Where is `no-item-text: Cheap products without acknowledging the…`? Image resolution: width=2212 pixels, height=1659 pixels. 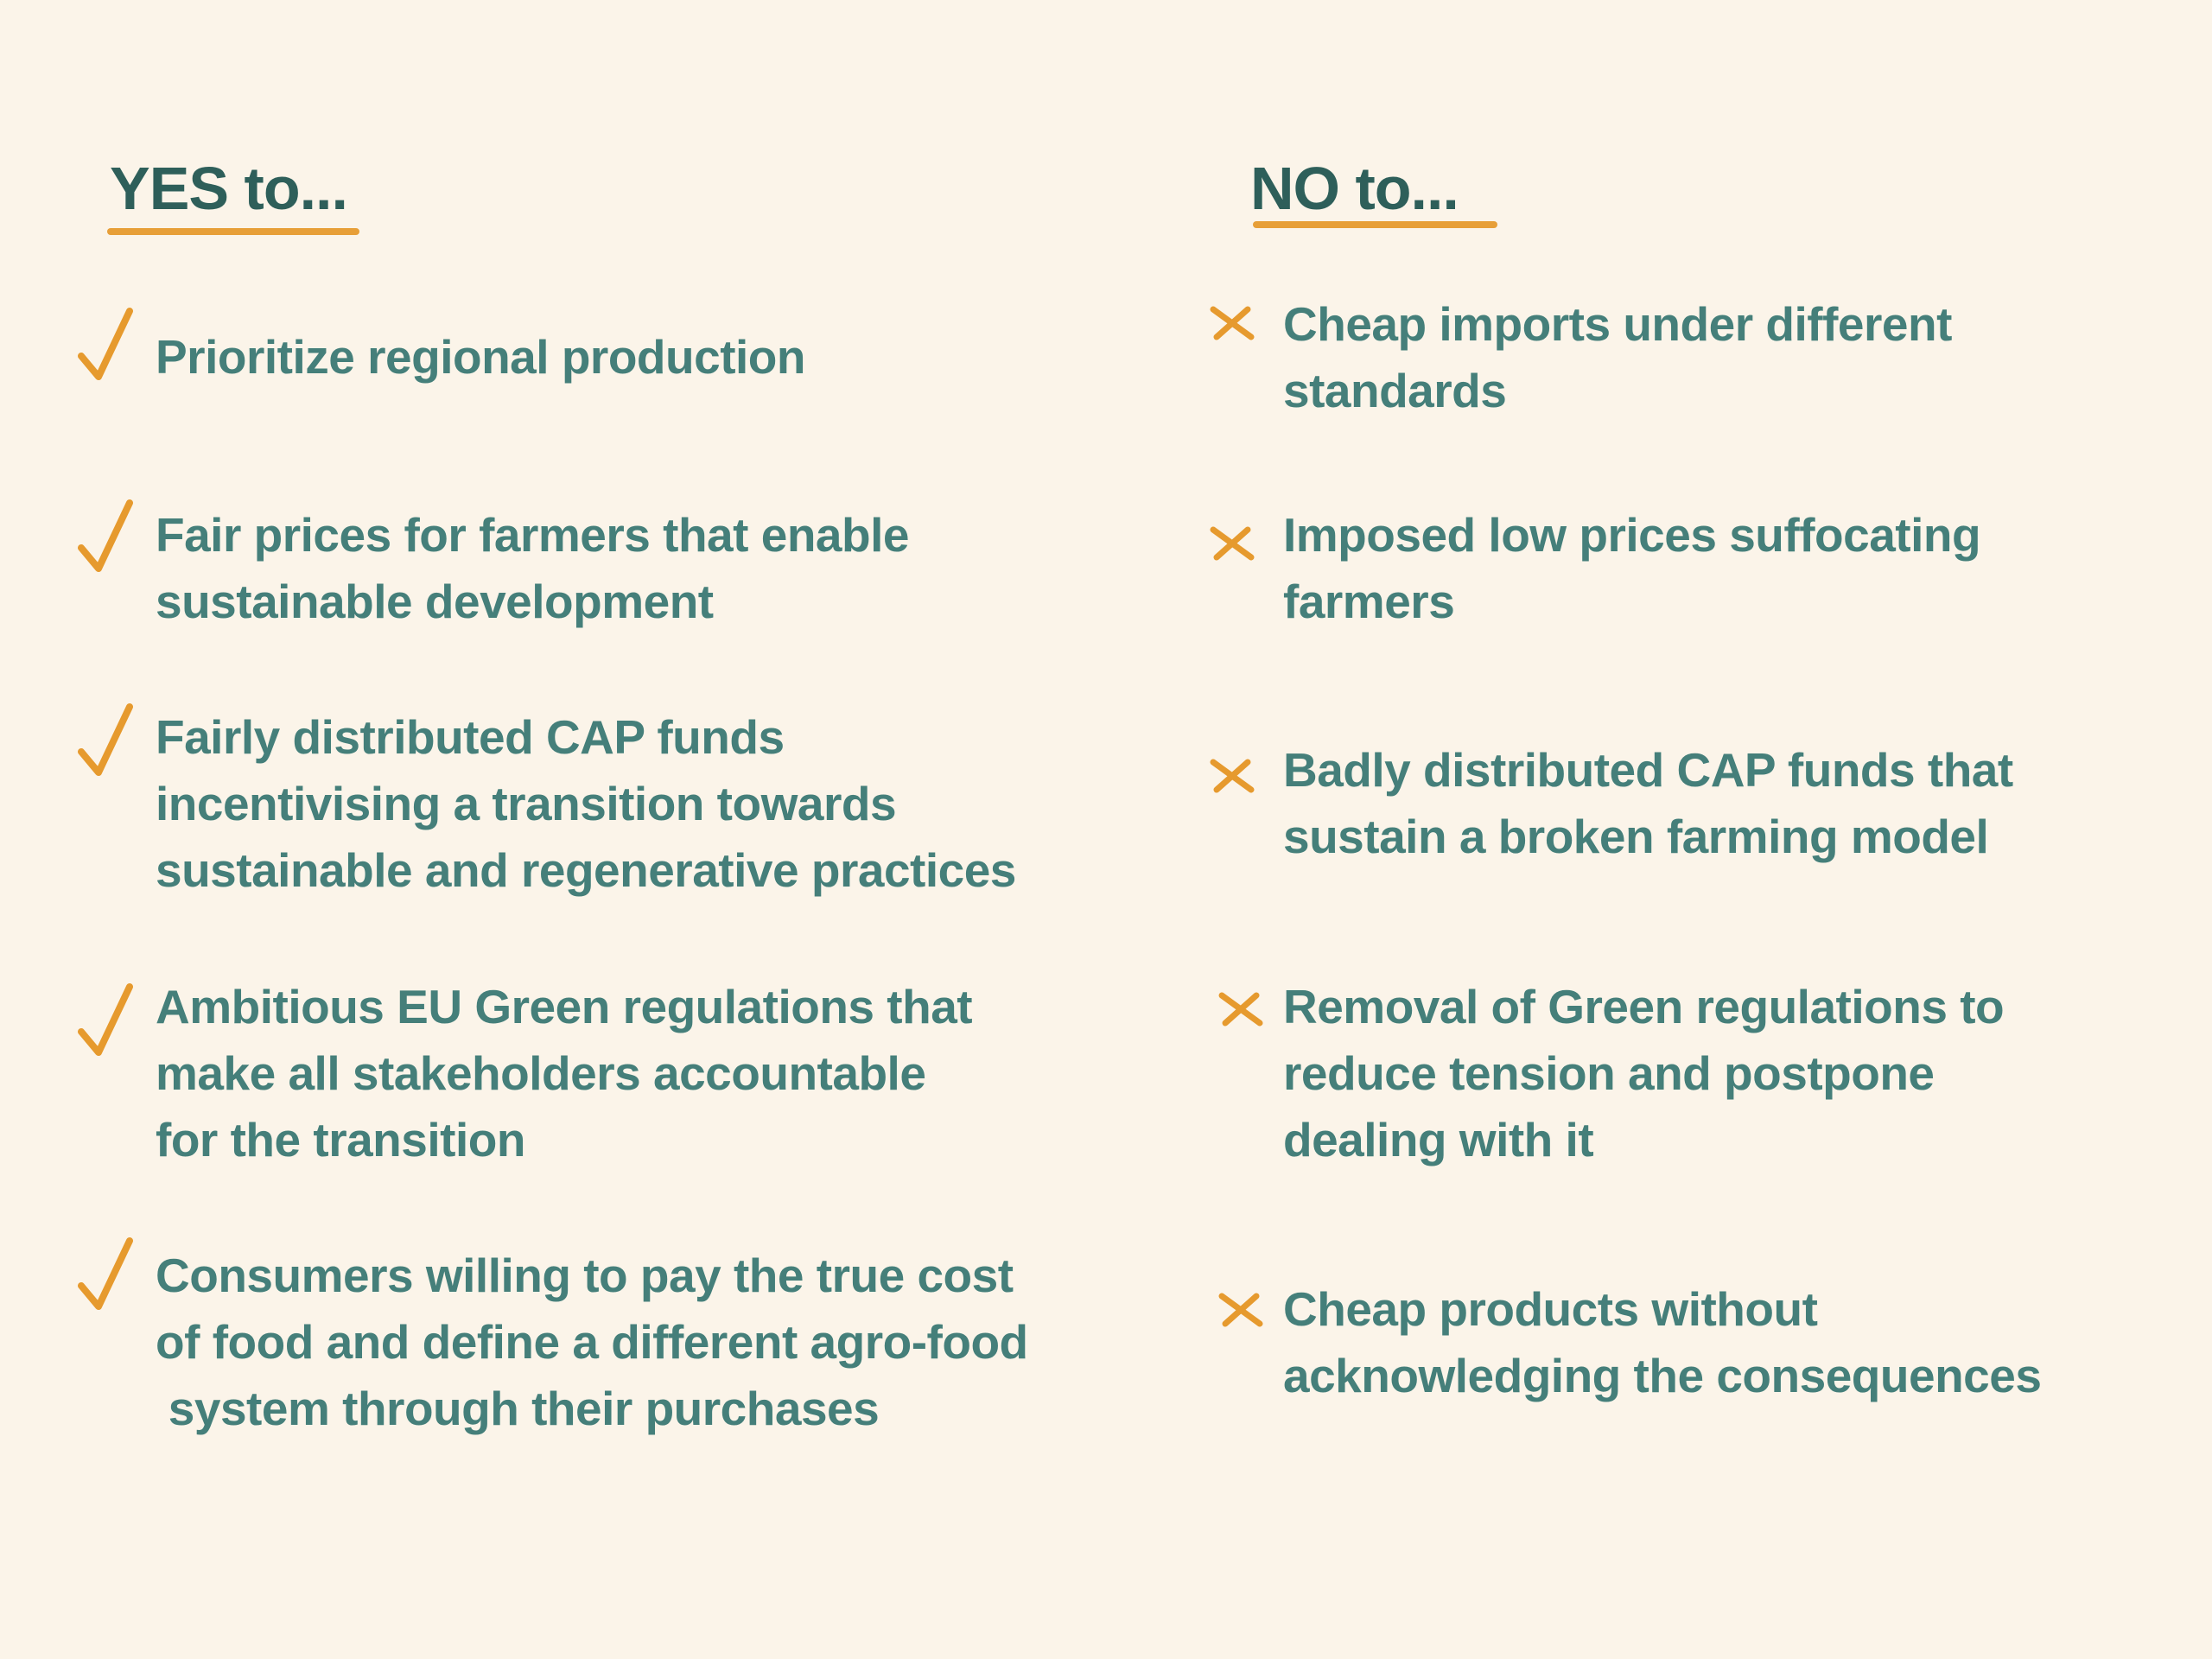 no-item-text: Cheap products without acknowledging the… is located at coordinates (1662, 1342).